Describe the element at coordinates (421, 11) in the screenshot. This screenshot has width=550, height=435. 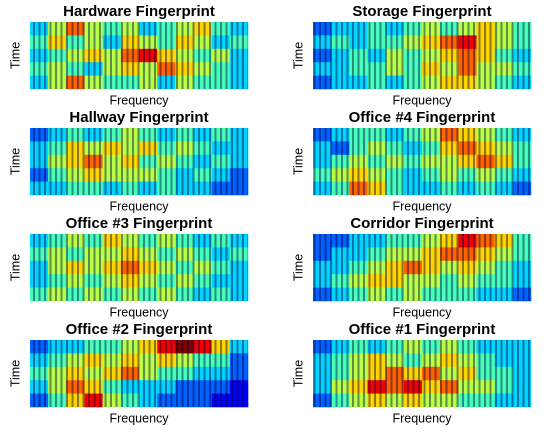
I see `panel-title: Storage Fingerprint` at that location.